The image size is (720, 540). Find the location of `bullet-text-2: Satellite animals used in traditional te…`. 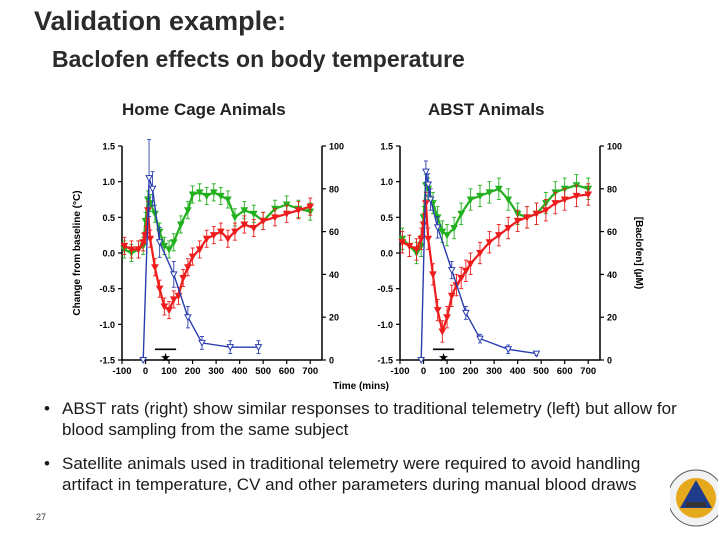

bullet-text-2: Satellite animals used in traditional te… is located at coordinates (351, 474).